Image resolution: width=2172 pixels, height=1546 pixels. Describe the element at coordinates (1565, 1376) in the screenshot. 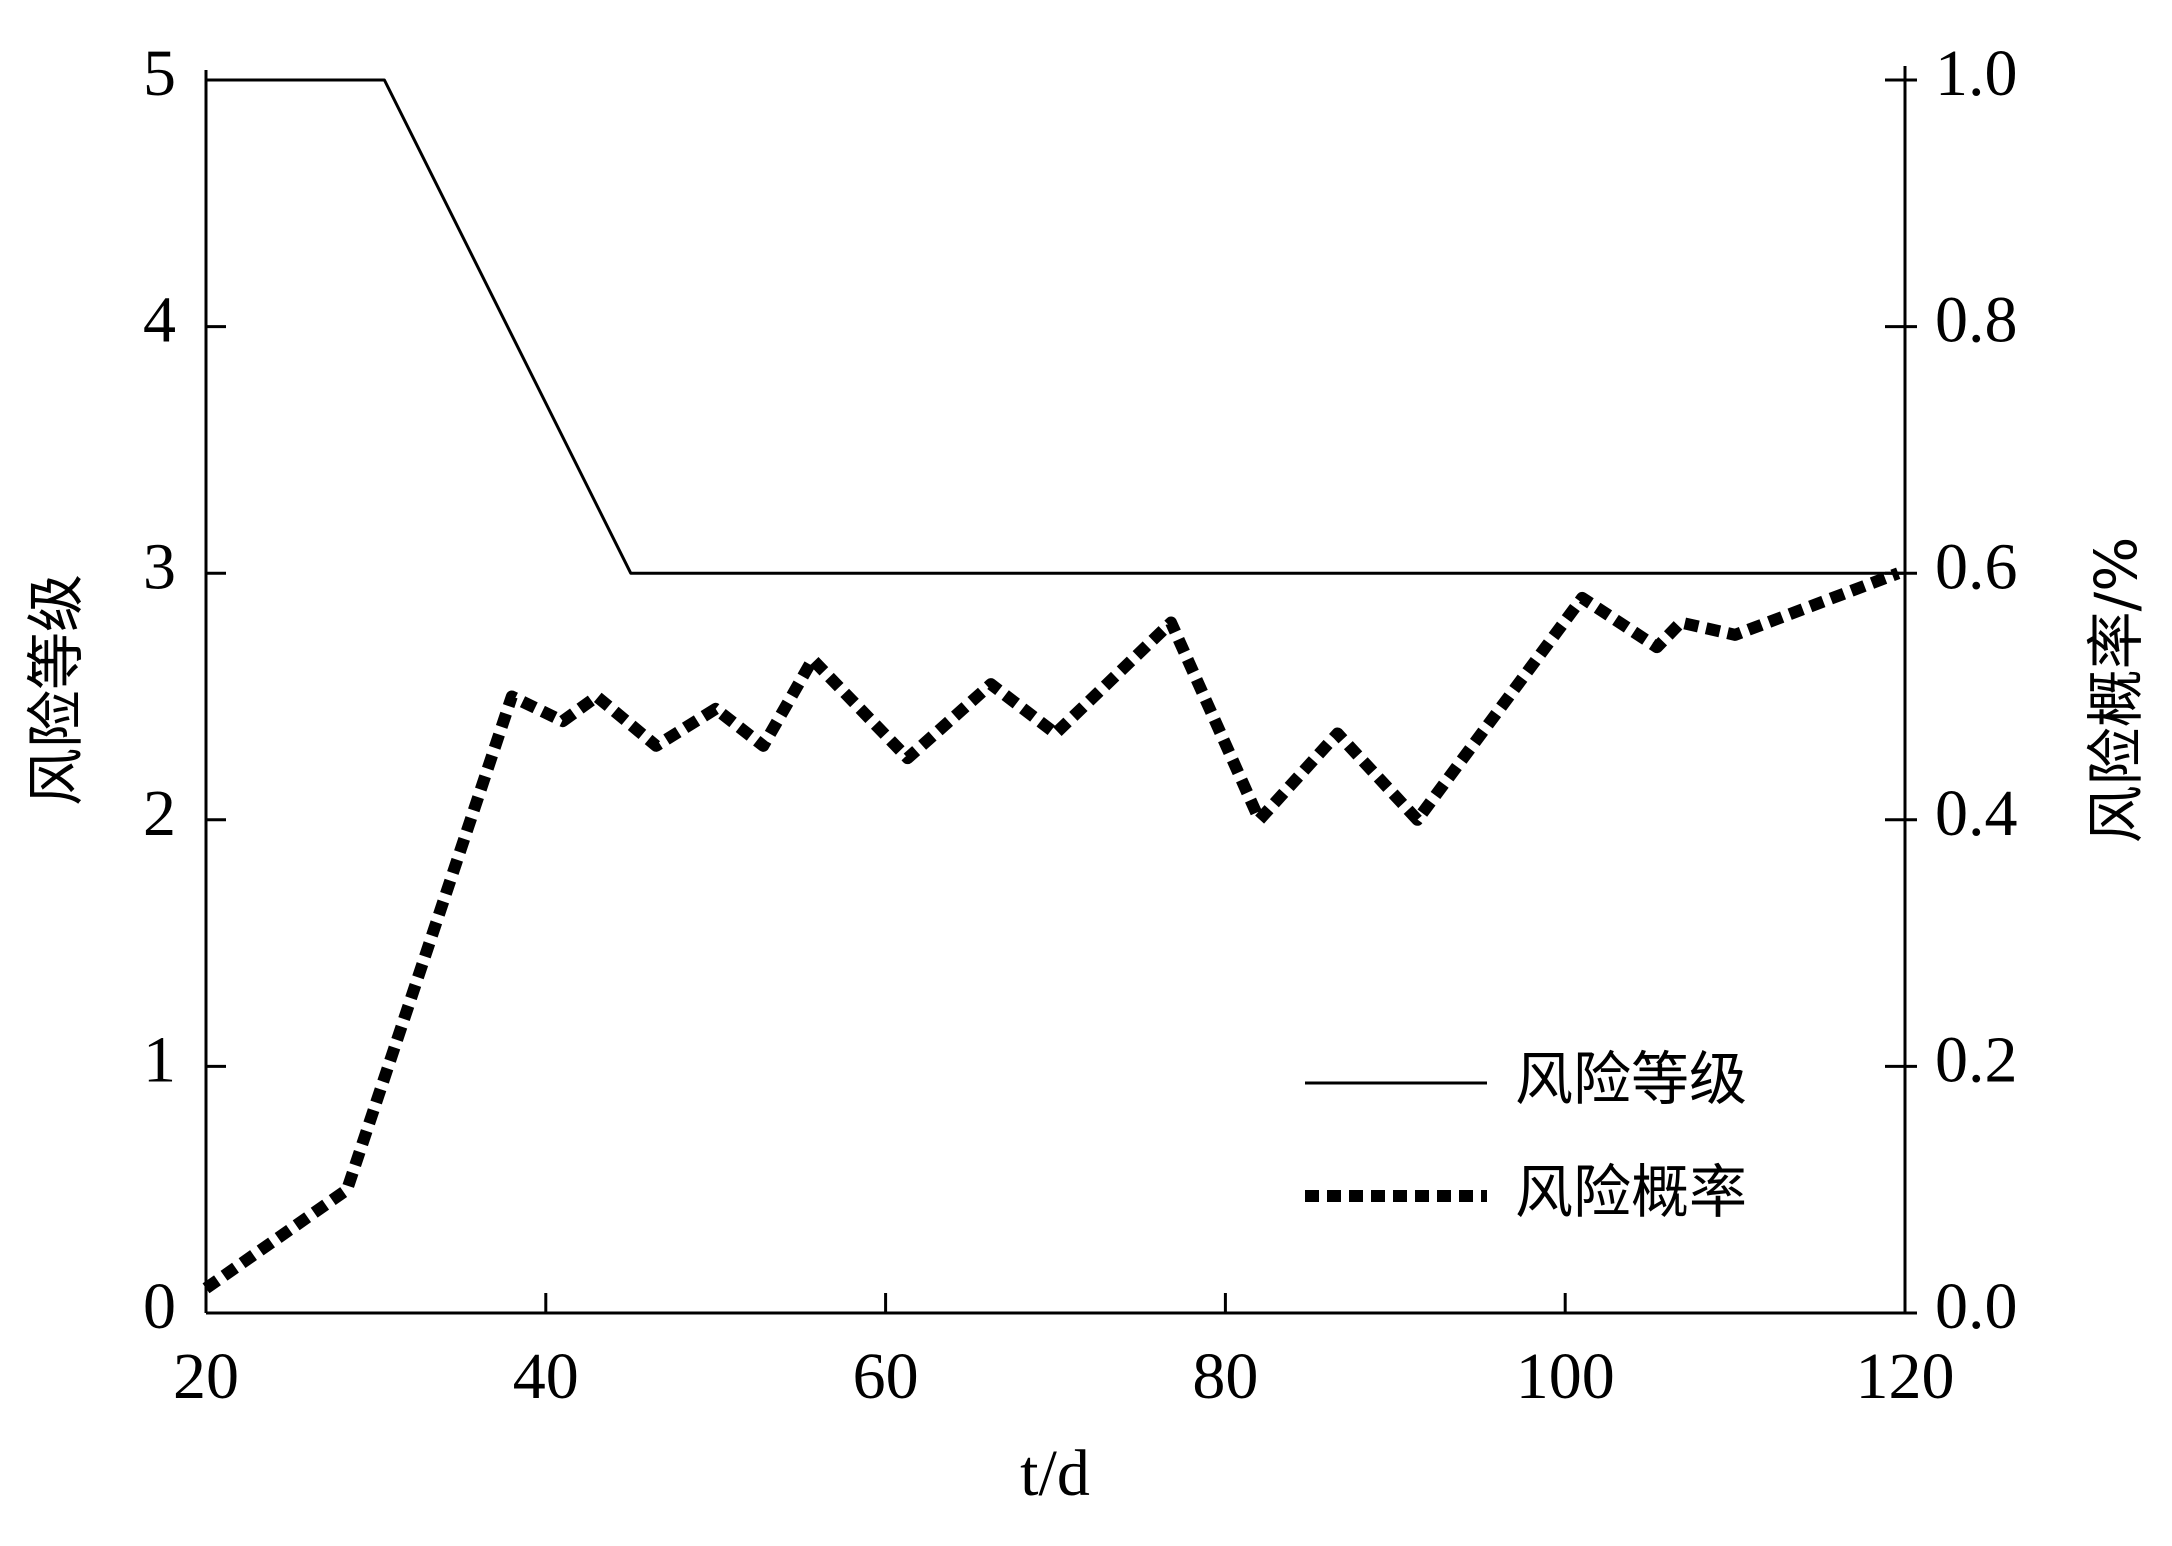

I see `x-tick-label: 100` at that location.